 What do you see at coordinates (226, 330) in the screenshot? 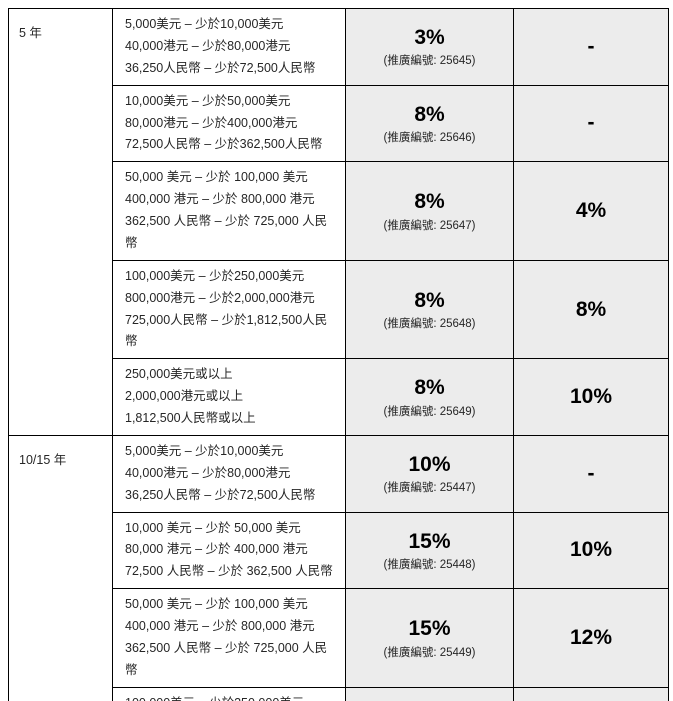
I see `amount-line-rmb: 725,000人民幣 – 少於1,812,500人民幣` at bounding box center [226, 330].